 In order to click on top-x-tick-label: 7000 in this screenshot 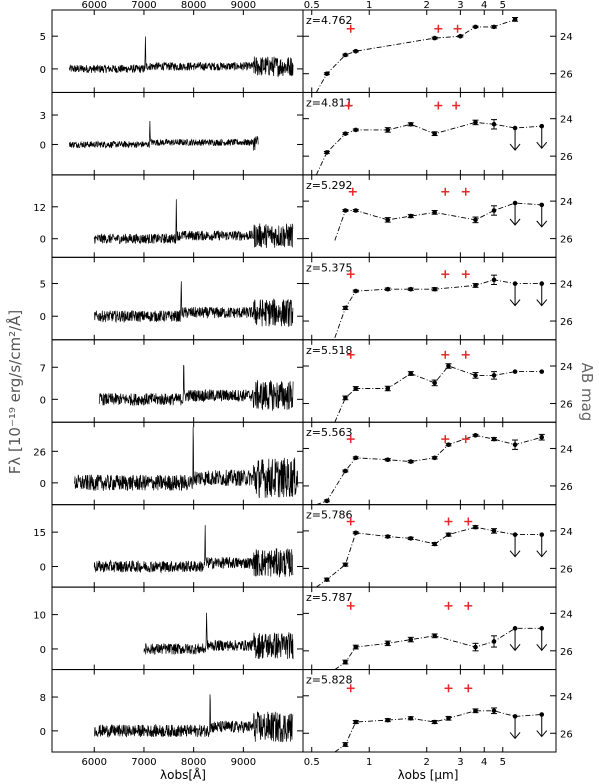, I will do `click(143, 5)`.